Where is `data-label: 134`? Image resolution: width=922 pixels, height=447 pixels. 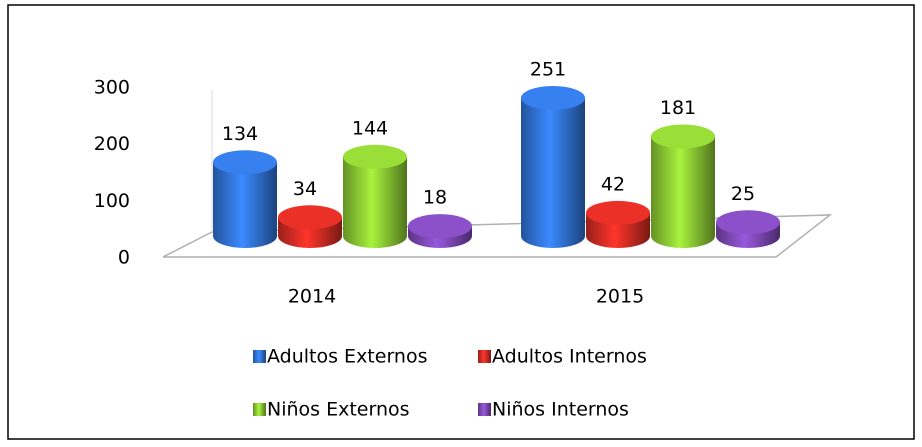 data-label: 134 is located at coordinates (240, 134).